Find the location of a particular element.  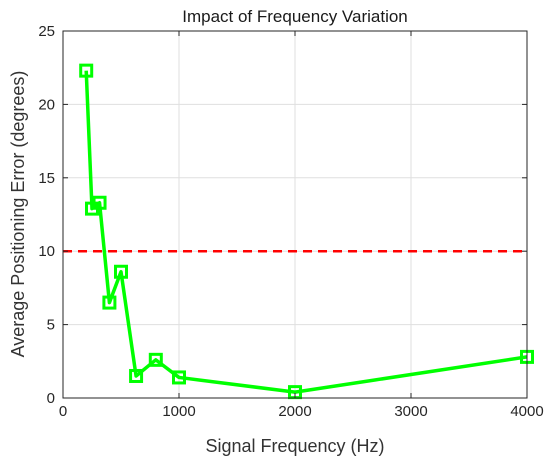

y-tick-label: 0 is located at coordinates (51, 398).